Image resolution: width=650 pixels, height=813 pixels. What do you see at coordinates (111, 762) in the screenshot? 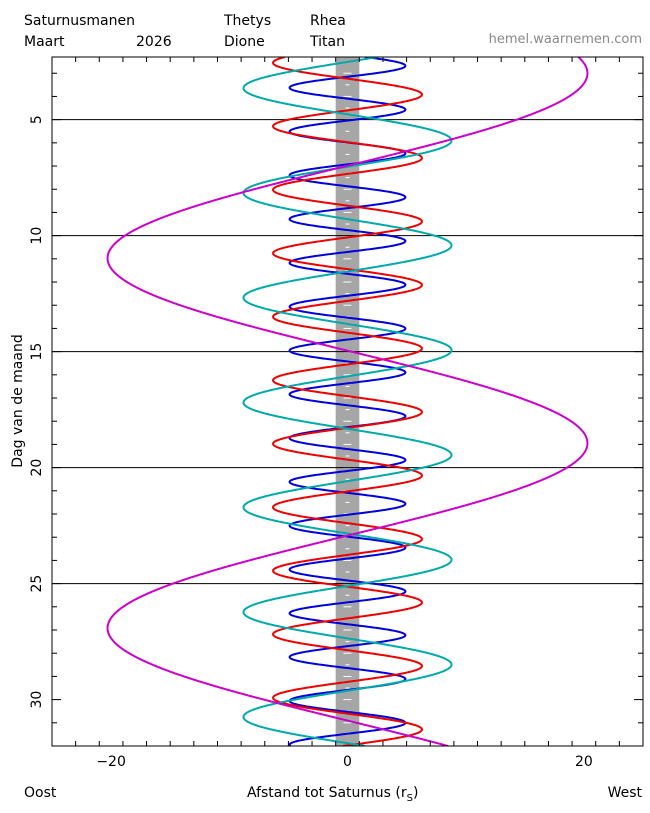
I see `x-tick-label: −20` at bounding box center [111, 762].